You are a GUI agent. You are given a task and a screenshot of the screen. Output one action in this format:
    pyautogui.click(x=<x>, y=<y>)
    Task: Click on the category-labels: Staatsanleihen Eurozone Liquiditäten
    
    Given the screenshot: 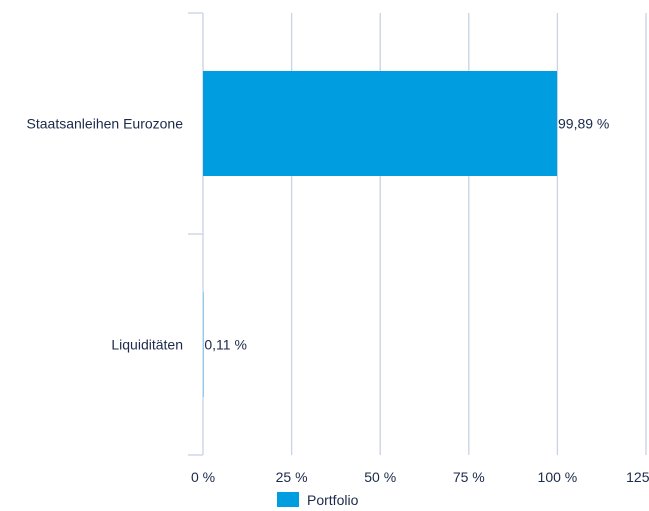 What is the action you would take?
    pyautogui.click(x=105, y=234)
    